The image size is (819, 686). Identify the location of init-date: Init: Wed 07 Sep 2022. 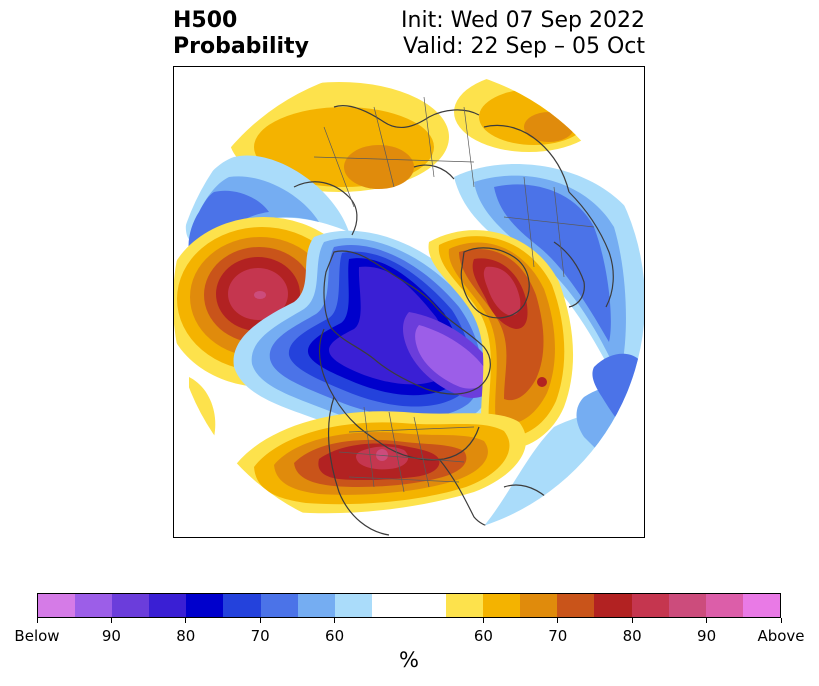
(523, 20).